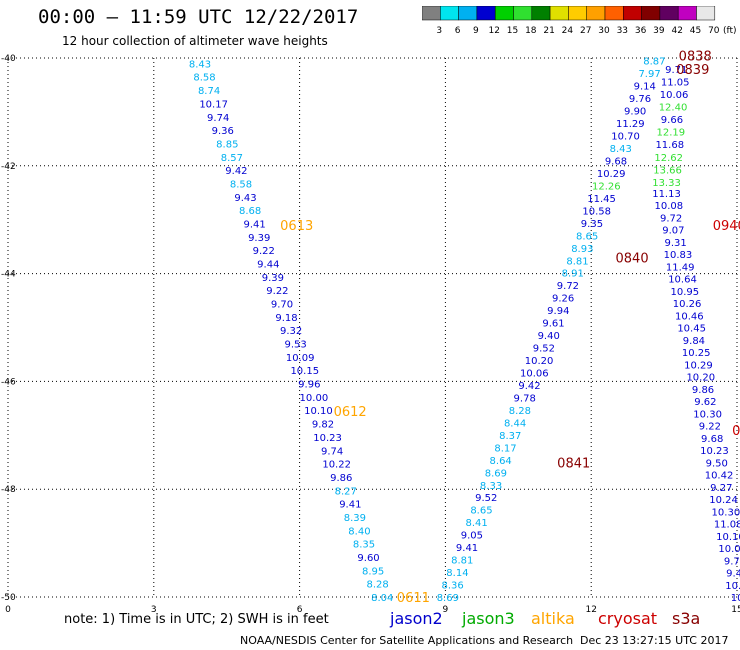  I want to click on legend-s3a: s3a, so click(686, 618).